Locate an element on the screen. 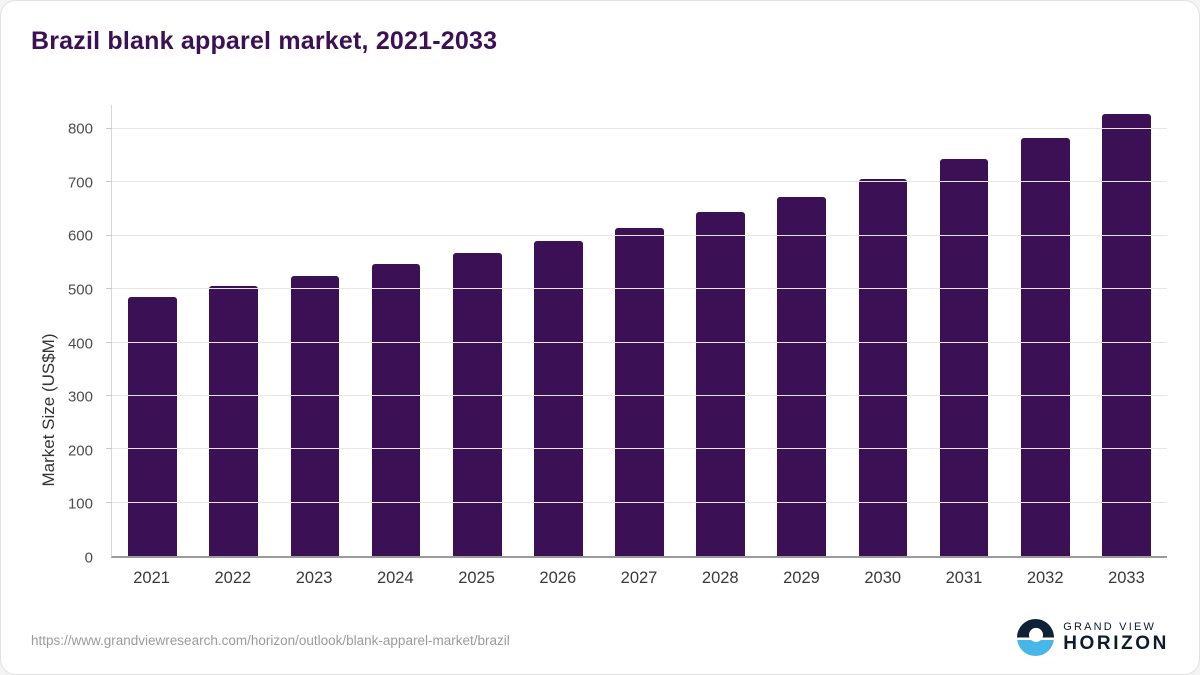 Image resolution: width=1200 pixels, height=675 pixels. x-tick-label: 2023 is located at coordinates (314, 578).